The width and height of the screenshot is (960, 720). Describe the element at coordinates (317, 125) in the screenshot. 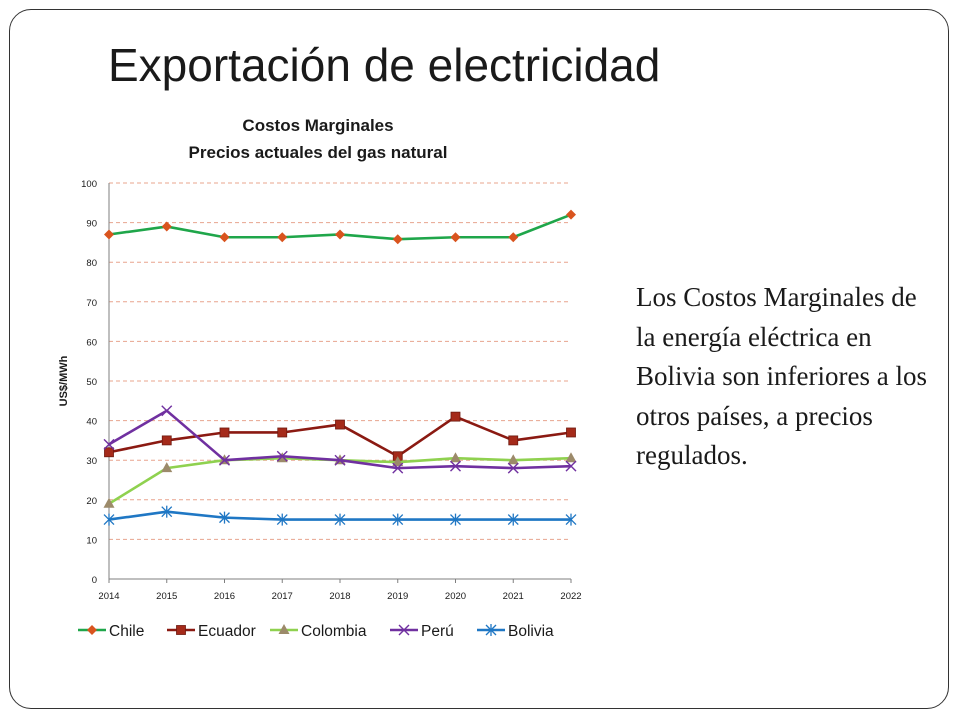

I see `chart-title: Costos Marginales` at that location.